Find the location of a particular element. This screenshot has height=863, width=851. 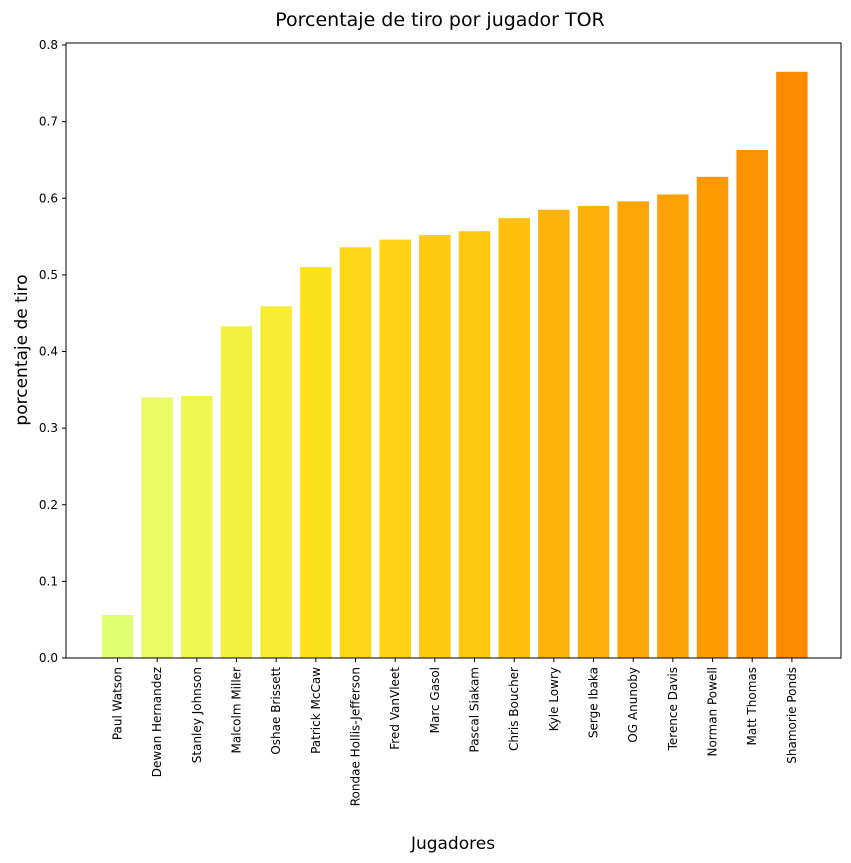

x-tick-label: OG Anunoby is located at coordinates (633, 705).